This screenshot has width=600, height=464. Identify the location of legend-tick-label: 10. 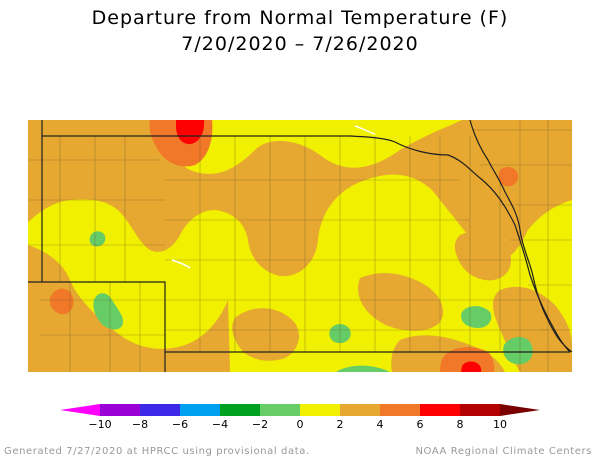
(500, 424).